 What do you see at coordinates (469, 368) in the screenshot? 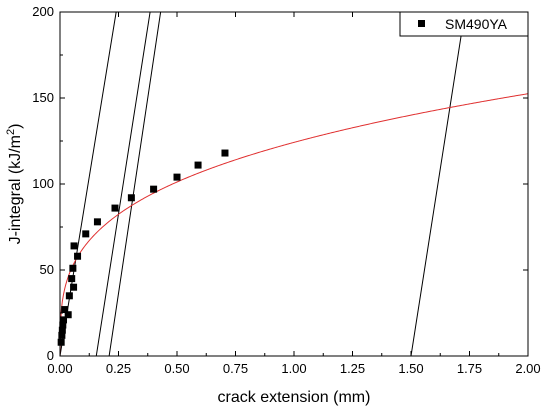
I see `x-tick-label-1.75: 1.75` at bounding box center [469, 368].